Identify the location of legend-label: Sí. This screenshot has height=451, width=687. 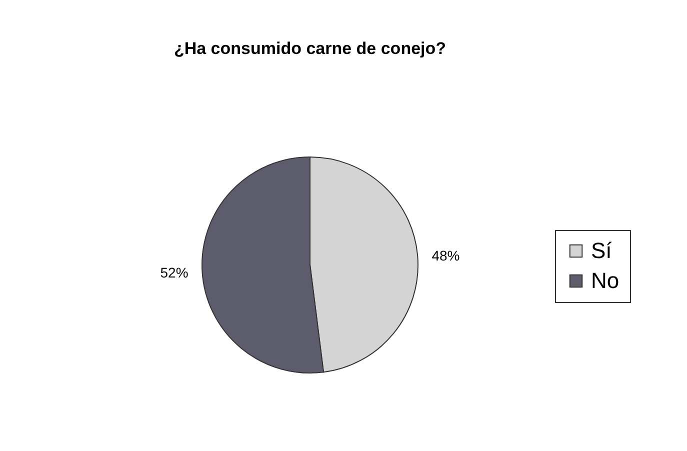
(601, 250).